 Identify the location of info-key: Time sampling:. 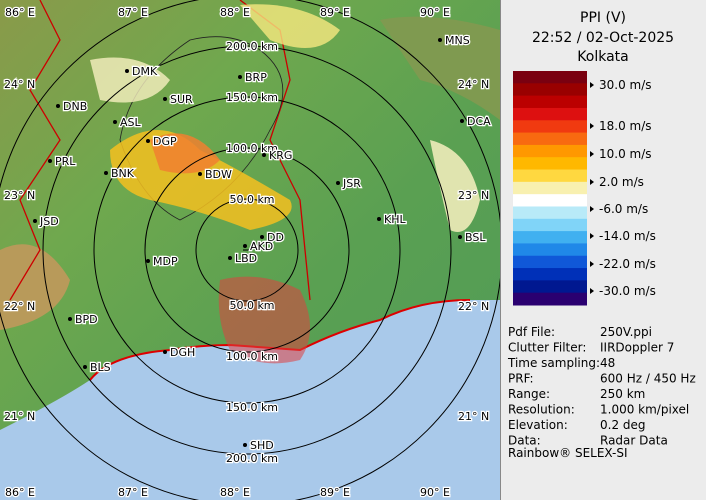
(553, 363).